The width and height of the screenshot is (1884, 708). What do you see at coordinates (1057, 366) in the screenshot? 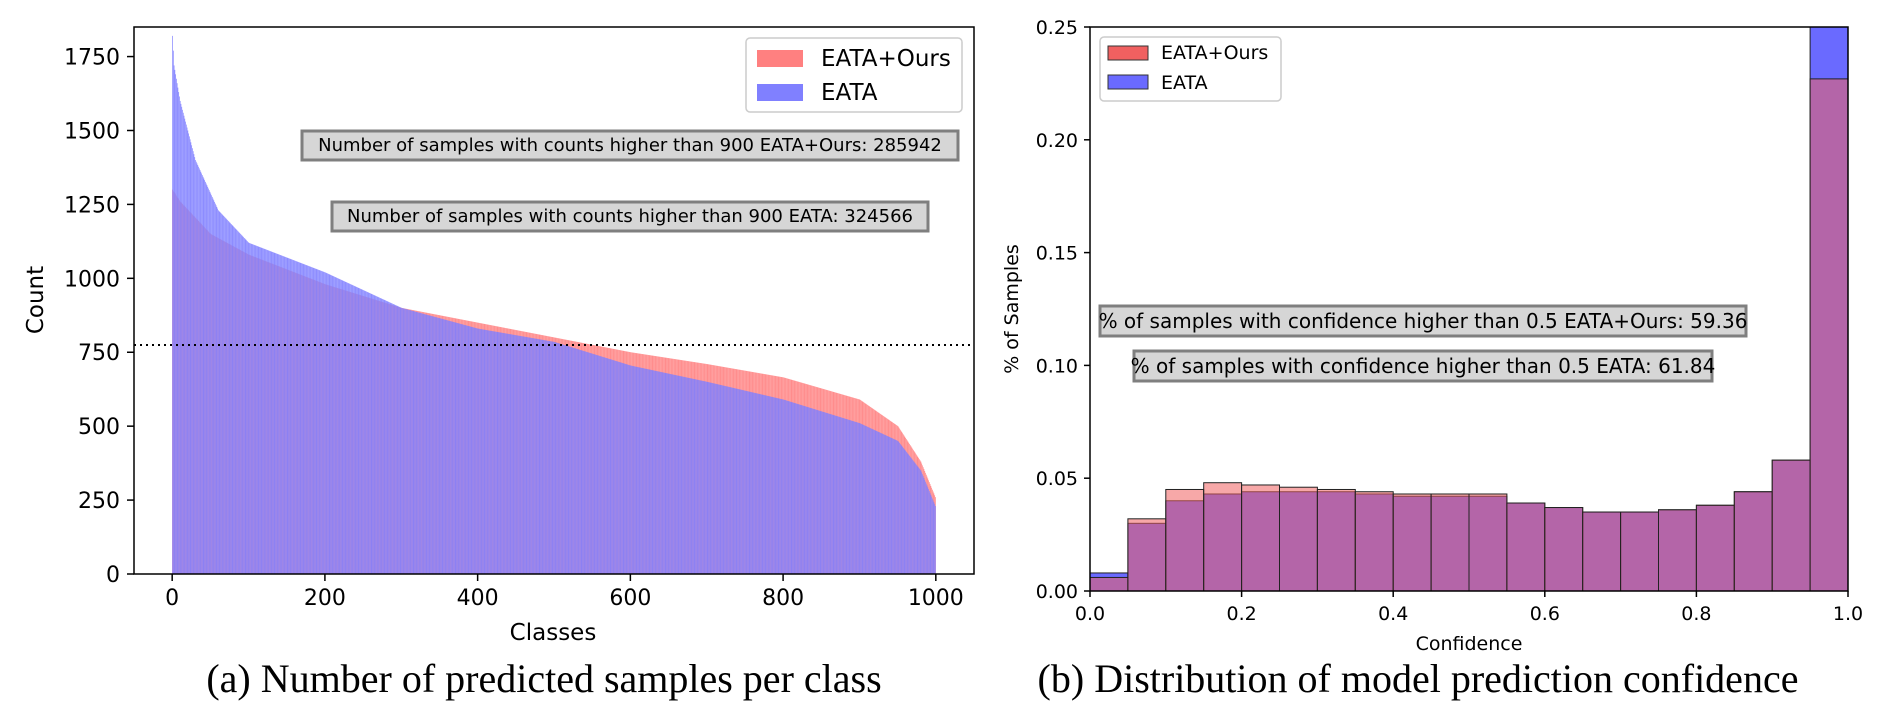
I see `y-tick-label: 0.10` at bounding box center [1057, 366].